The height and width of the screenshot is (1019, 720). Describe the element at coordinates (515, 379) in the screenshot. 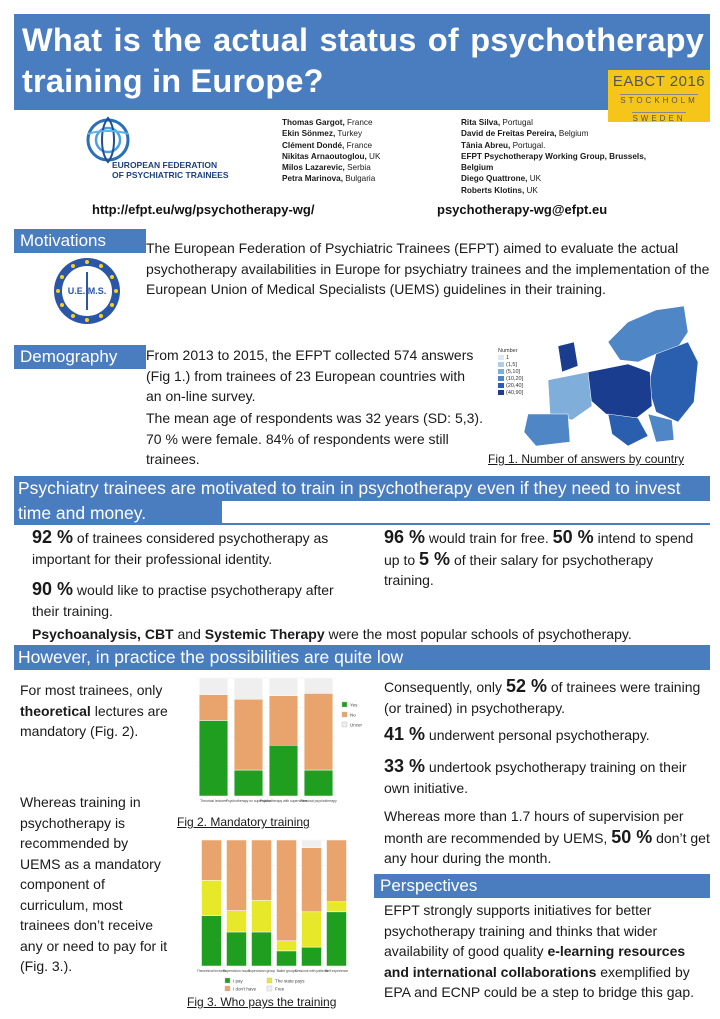

I see `map-legend-label: (10,20]` at that location.